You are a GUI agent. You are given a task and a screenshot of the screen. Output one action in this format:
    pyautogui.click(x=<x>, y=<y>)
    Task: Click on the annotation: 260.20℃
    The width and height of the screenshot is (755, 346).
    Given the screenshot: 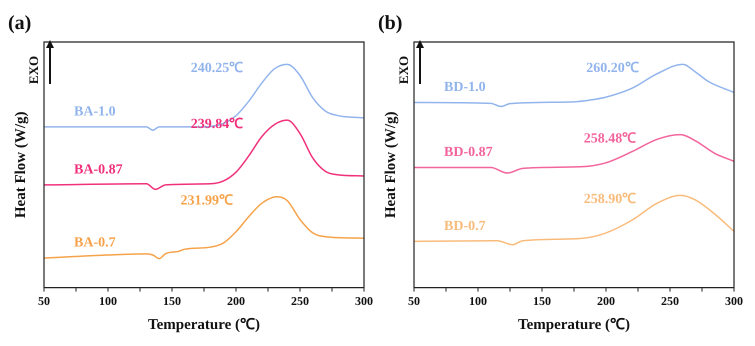 What is the action you would take?
    pyautogui.click(x=612, y=68)
    